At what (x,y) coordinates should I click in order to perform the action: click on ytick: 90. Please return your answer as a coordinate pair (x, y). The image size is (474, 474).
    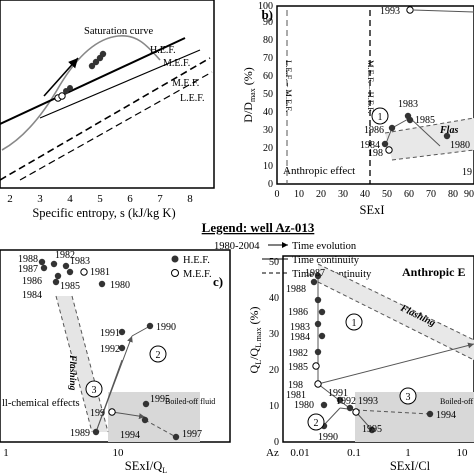
    Looking at the image, I should click on (268, 22).